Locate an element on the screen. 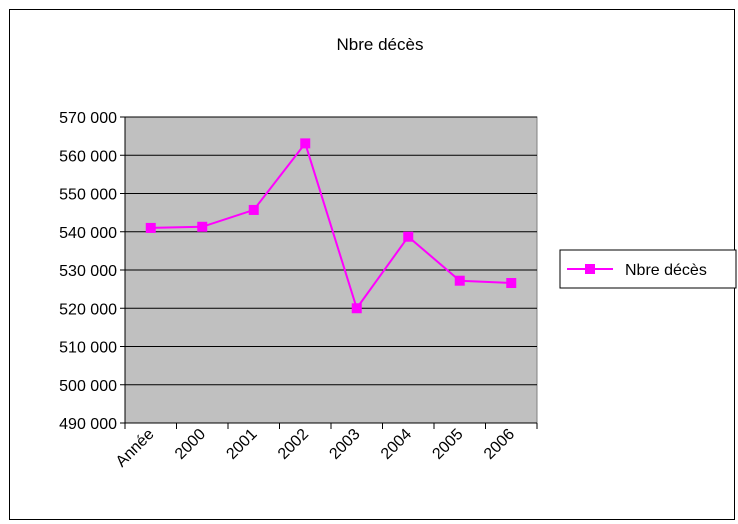  legend-label: Nbre décès is located at coordinates (666, 270).